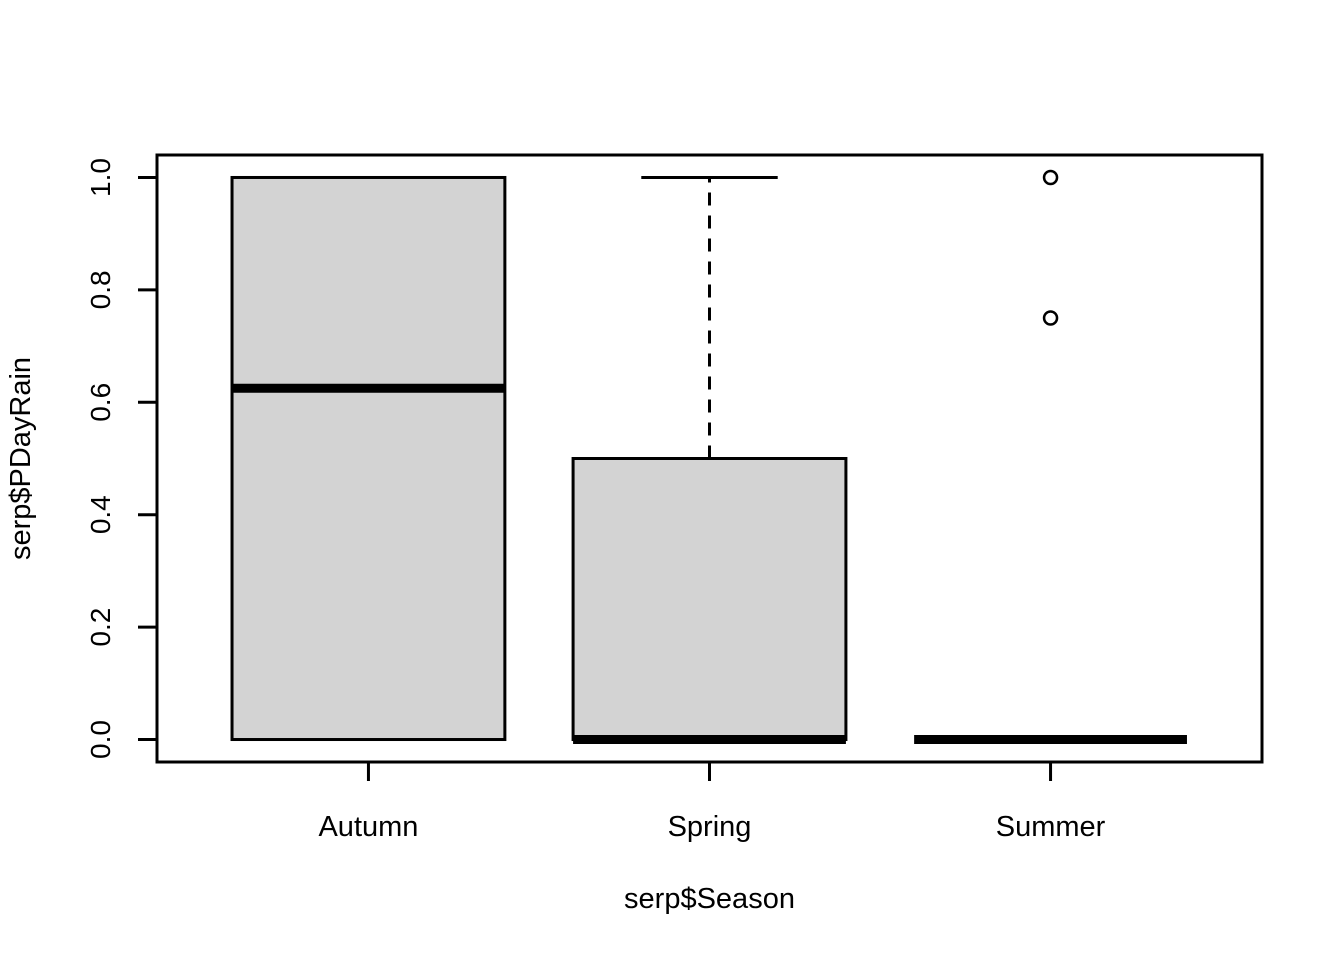 This screenshot has width=1344, height=960. Describe the element at coordinates (709, 599) in the screenshot. I see `box-spring` at that location.